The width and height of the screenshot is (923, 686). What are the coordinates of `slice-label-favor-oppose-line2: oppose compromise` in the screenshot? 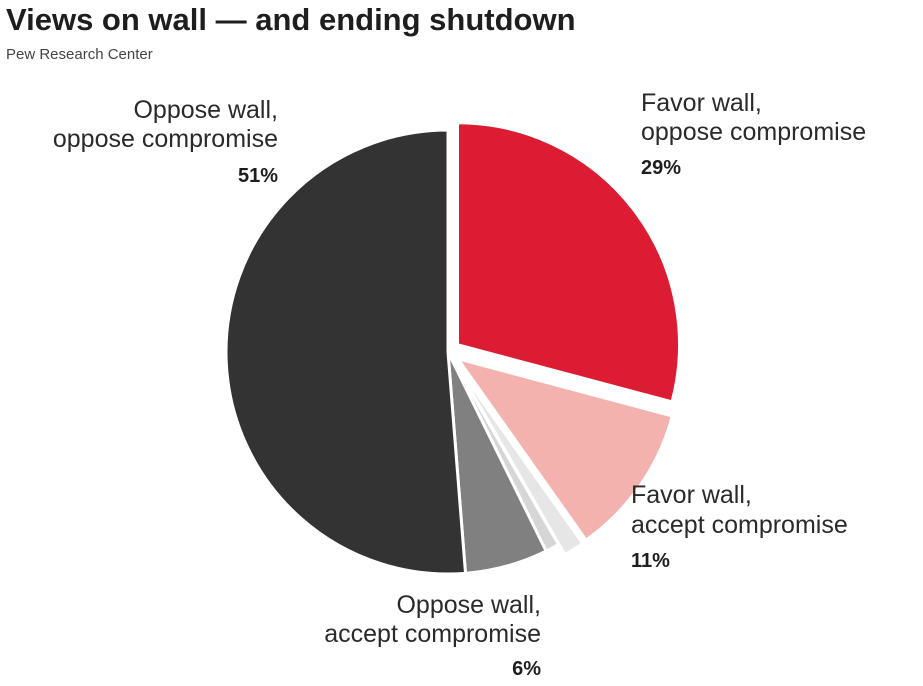 It's located at (753, 132).